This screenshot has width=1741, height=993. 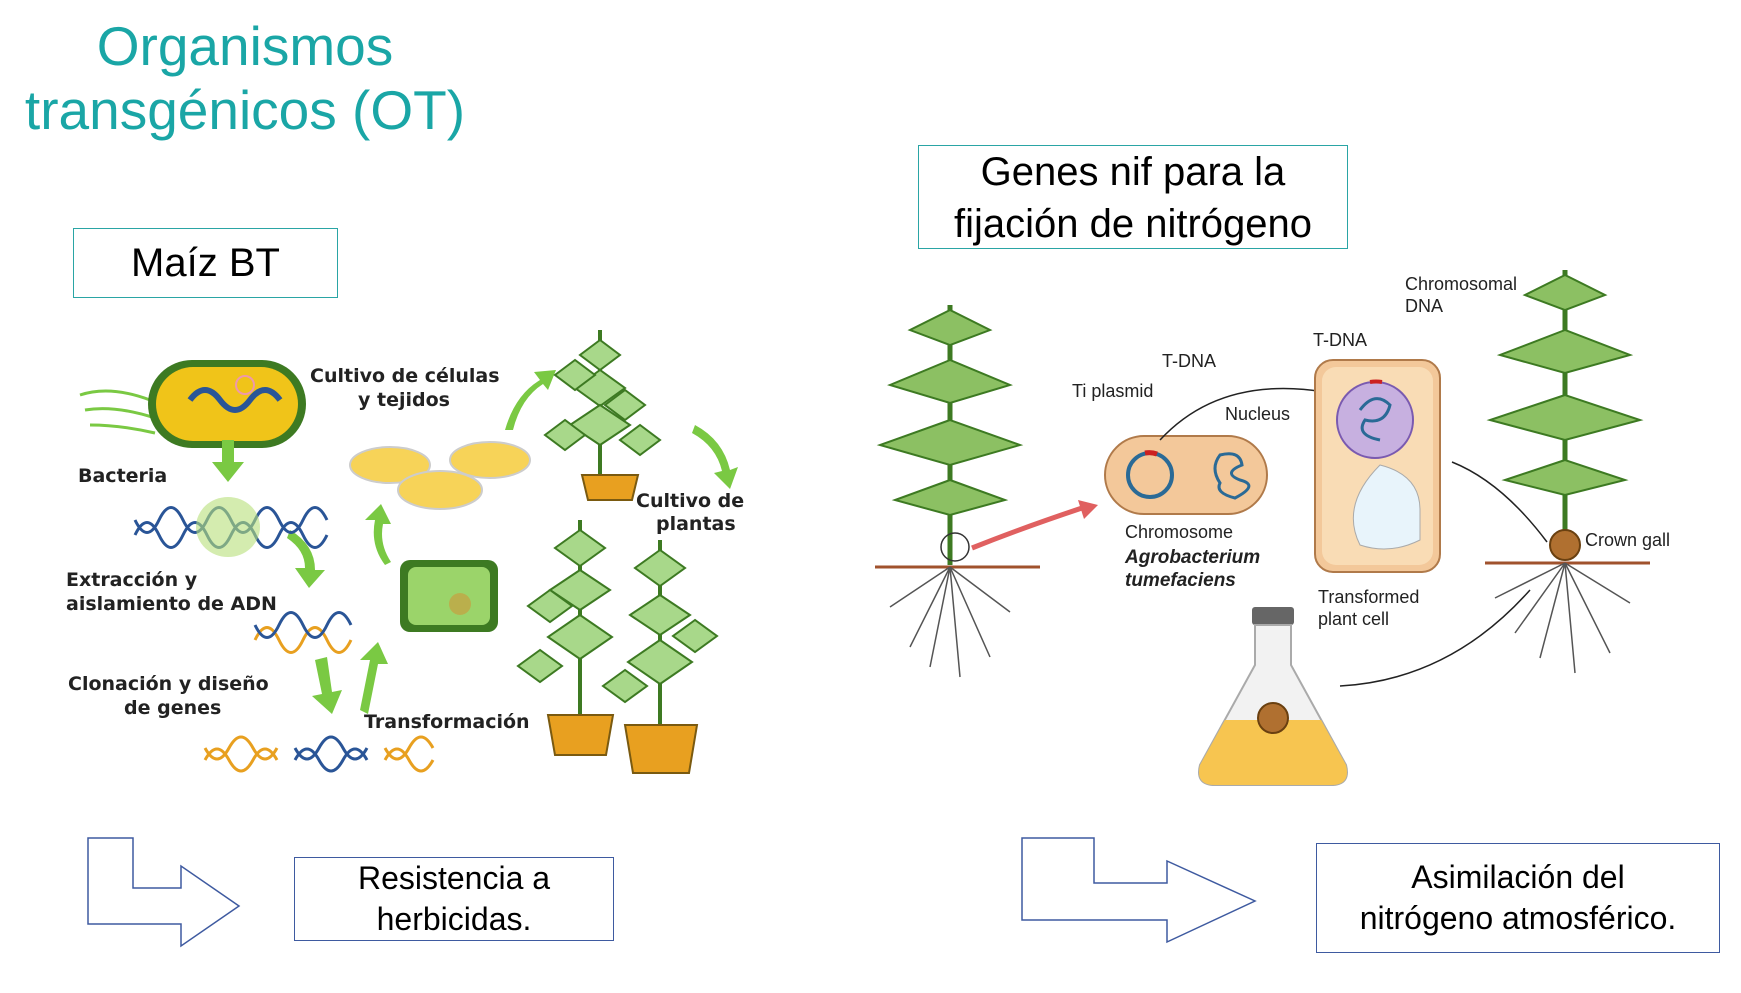 What do you see at coordinates (454, 899) in the screenshot?
I see `result-box-left: Resistencia a herbicidas.` at bounding box center [454, 899].